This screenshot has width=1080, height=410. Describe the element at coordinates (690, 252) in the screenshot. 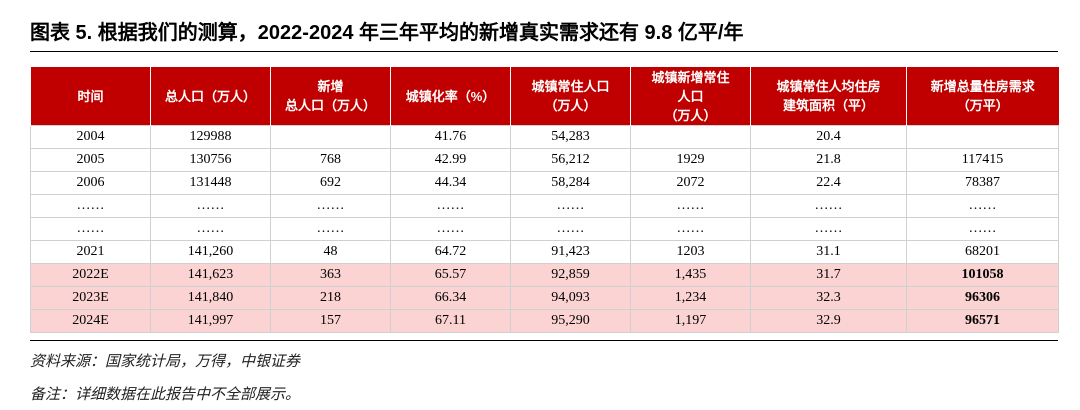

I see `table-cell: 1203` at that location.